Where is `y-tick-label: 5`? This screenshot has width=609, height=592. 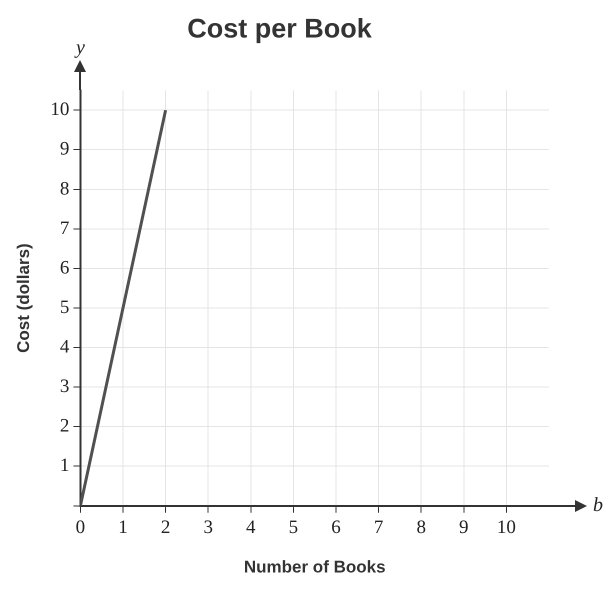
y-tick-label: 5 is located at coordinates (65, 307).